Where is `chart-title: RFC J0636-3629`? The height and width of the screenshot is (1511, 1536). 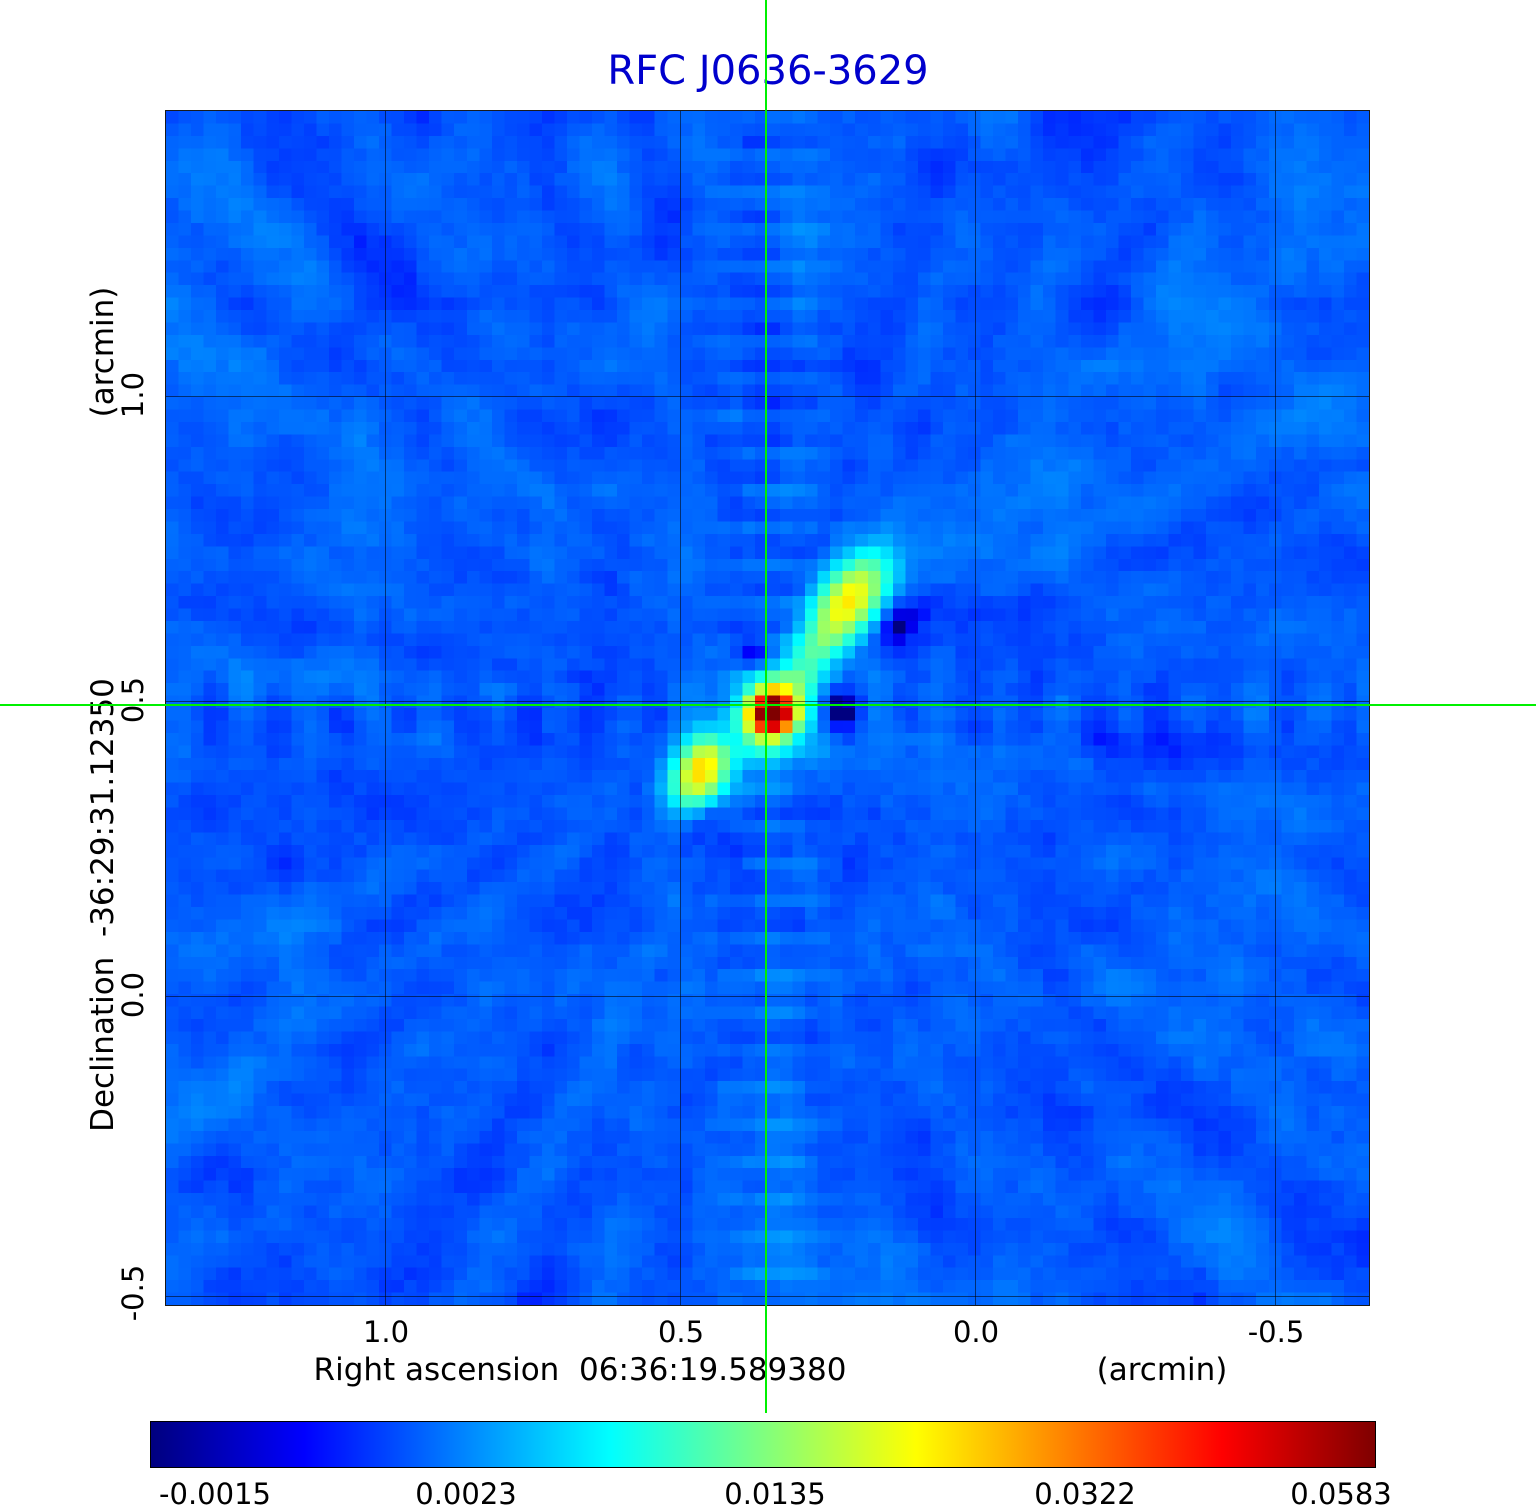 chart-title: RFC J0636-3629 is located at coordinates (768, 71).